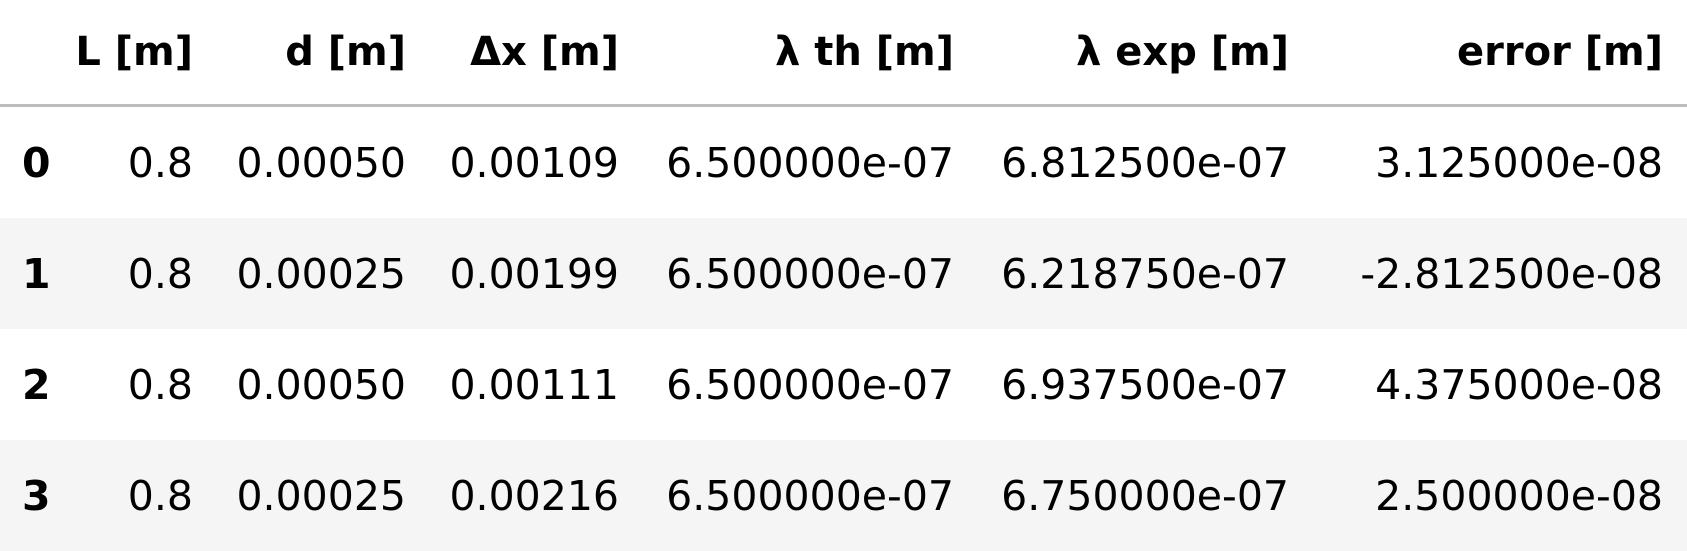  What do you see at coordinates (536, 384) in the screenshot?
I see `cell-dx: 0.00111` at bounding box center [536, 384].